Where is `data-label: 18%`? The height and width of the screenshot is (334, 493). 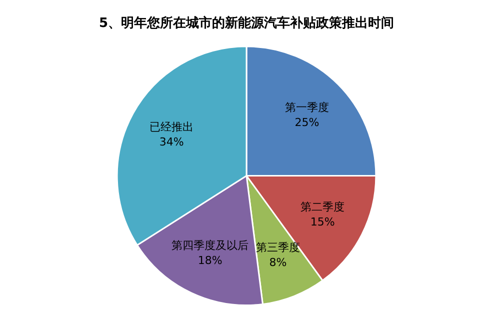 data-label: 18% is located at coordinates (210, 260).